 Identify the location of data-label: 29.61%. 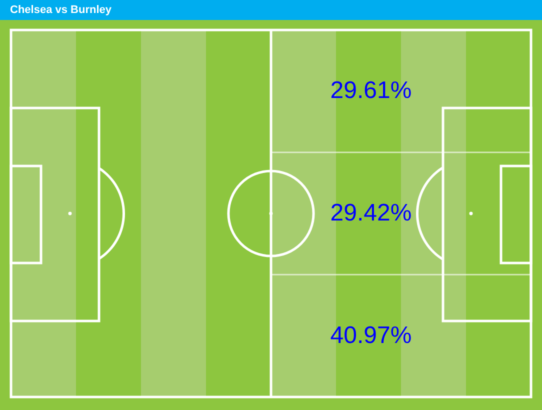
(371, 90).